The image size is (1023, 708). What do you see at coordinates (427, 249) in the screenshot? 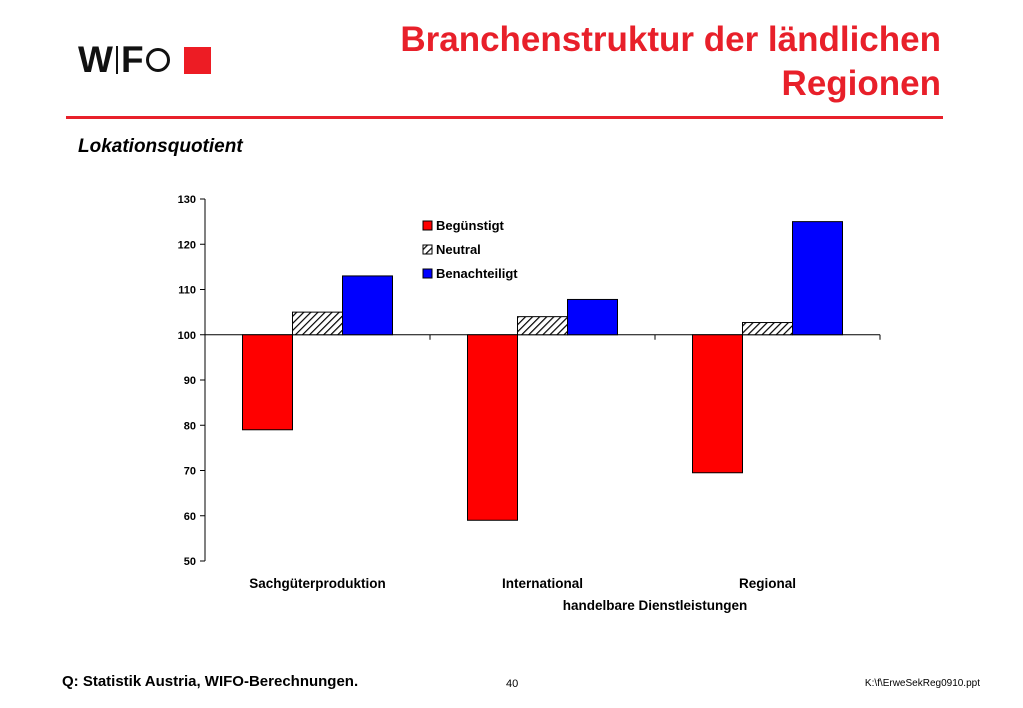
I see `legend-swatch-neutral` at bounding box center [427, 249].